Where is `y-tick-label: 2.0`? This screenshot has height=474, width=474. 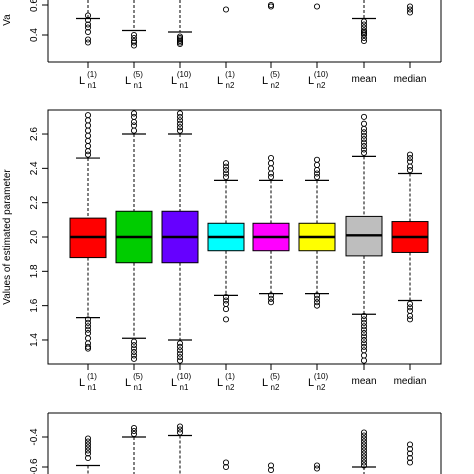 y-tick-label: 2.0 is located at coordinates (34, 237).